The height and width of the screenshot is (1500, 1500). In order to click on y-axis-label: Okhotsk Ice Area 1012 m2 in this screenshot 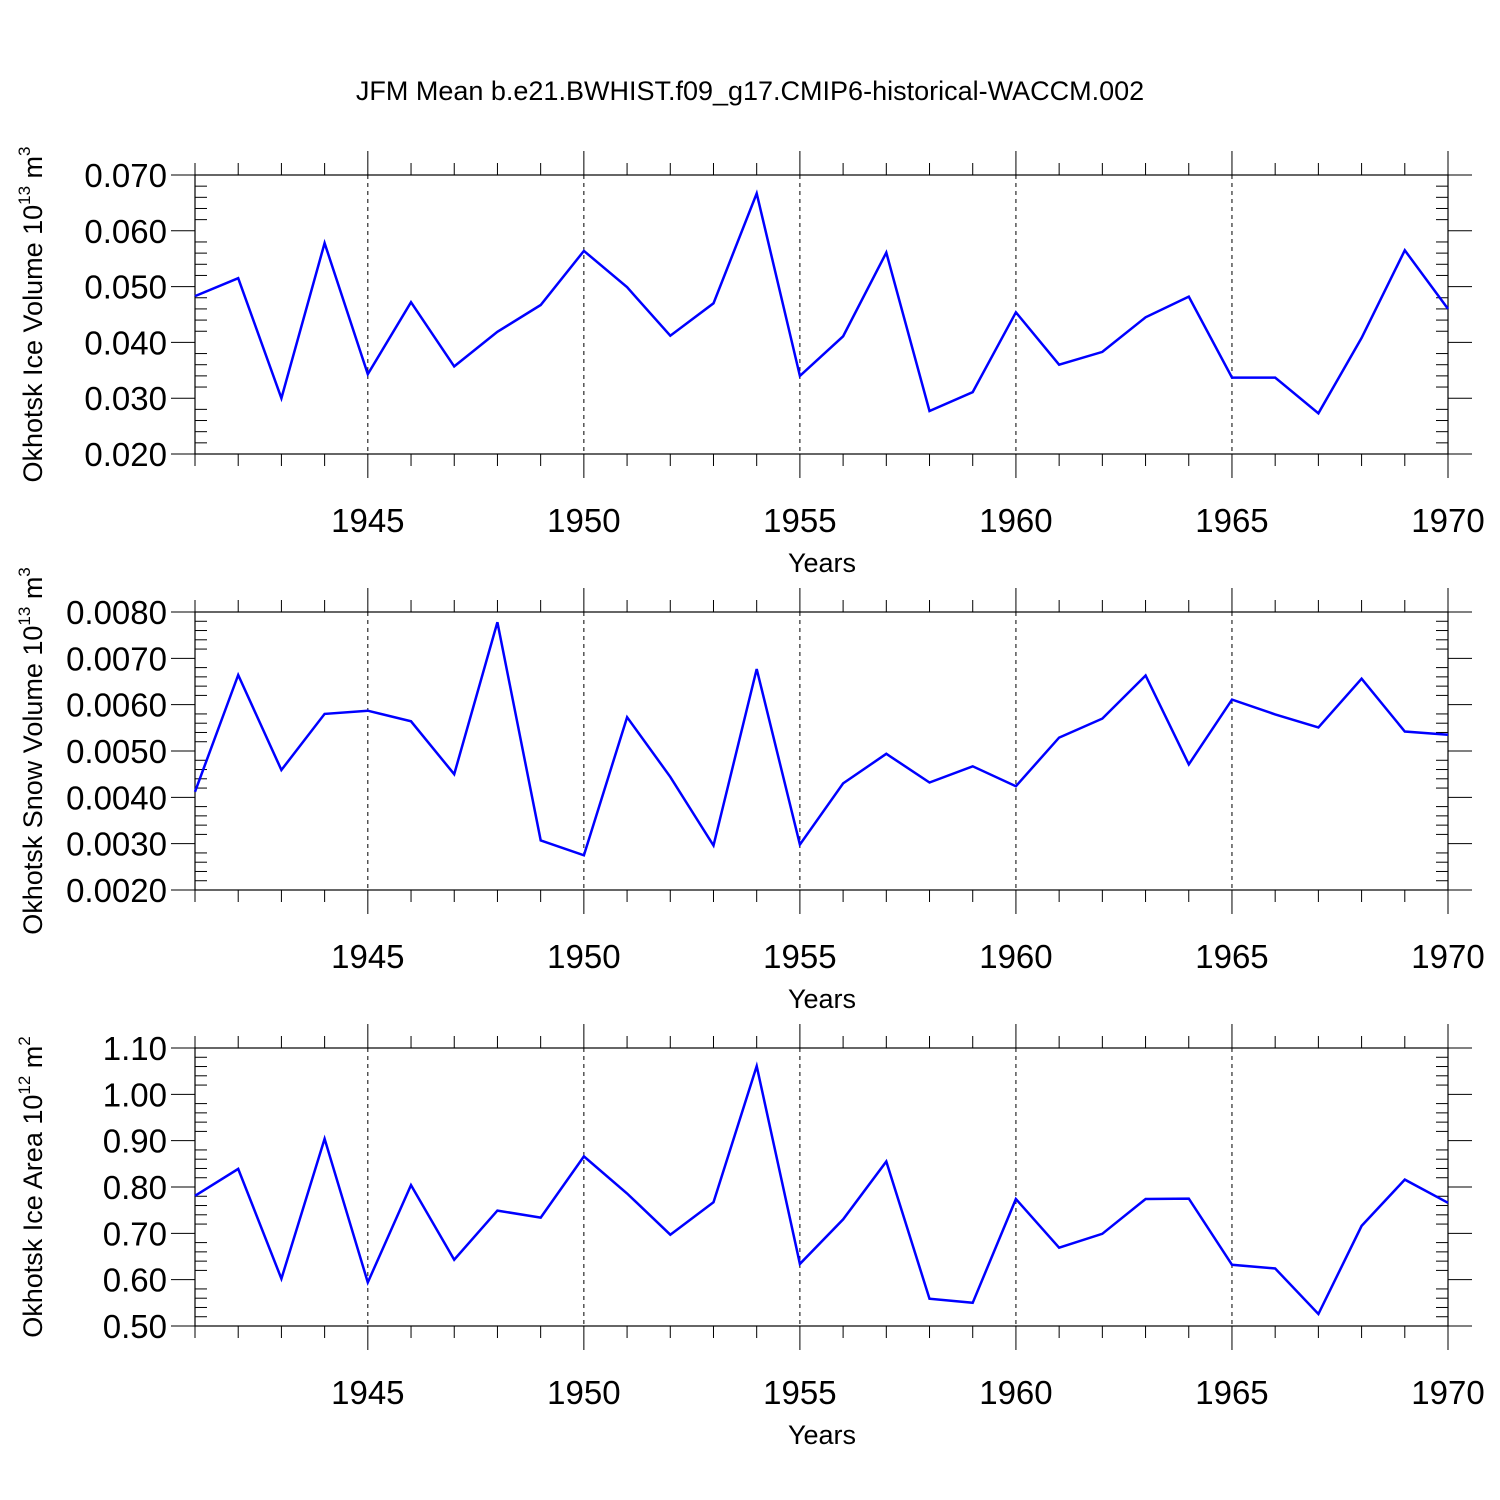, I will do `click(31, 1187)`.